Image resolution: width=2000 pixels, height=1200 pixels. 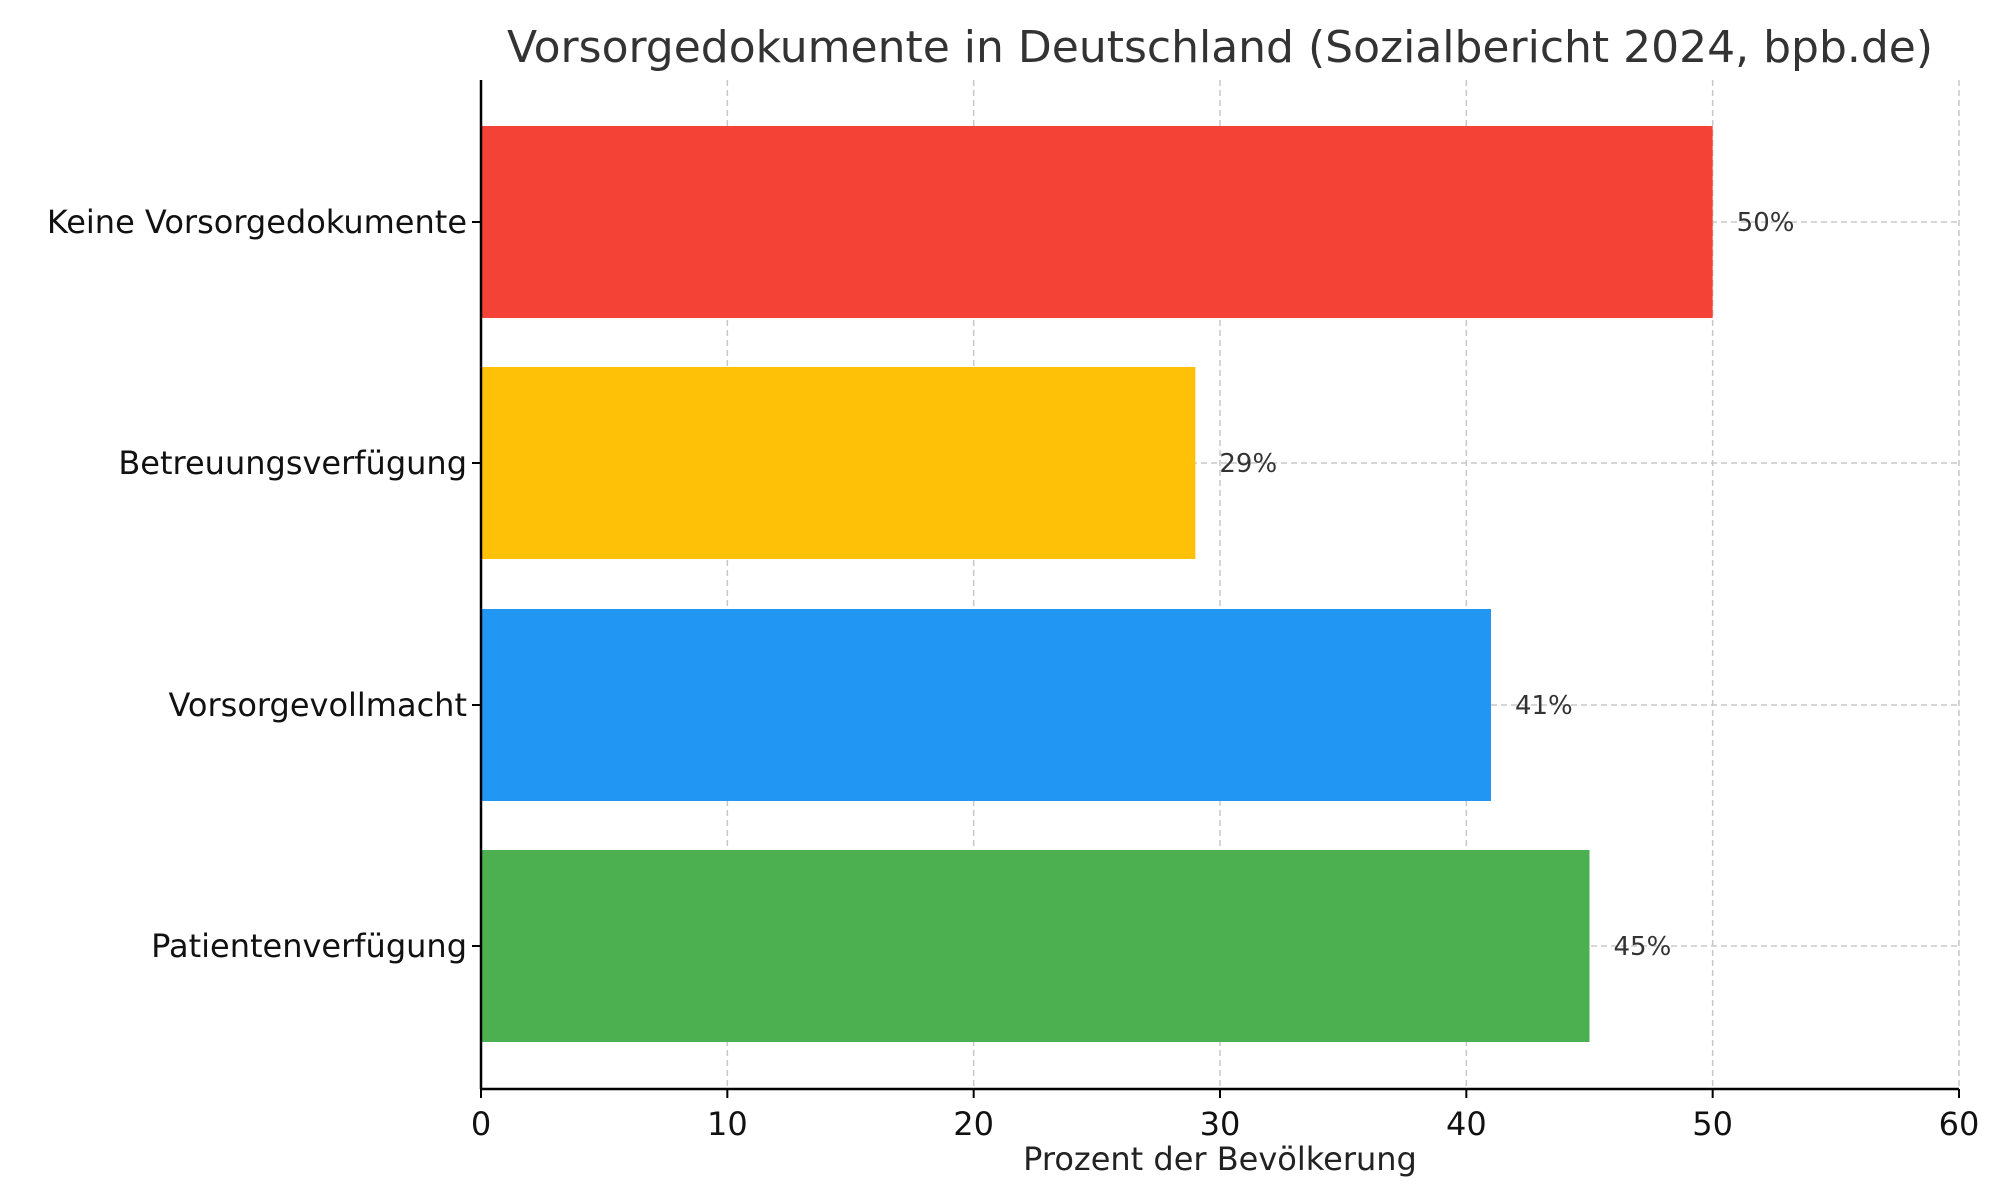 What do you see at coordinates (1643, 947) in the screenshot?
I see `data-label: 45%` at bounding box center [1643, 947].